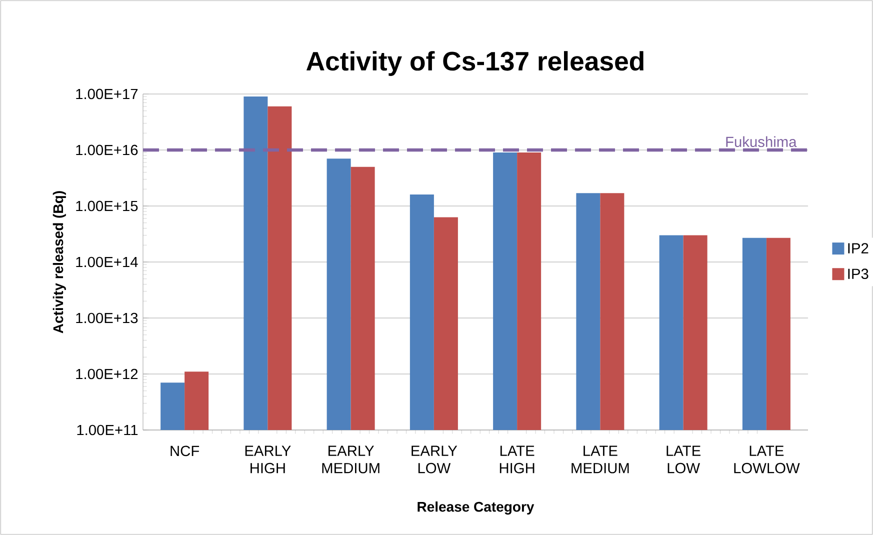  Describe the element at coordinates (107, 374) in the screenshot. I see `y-tick-label: 1.00E+12` at that location.